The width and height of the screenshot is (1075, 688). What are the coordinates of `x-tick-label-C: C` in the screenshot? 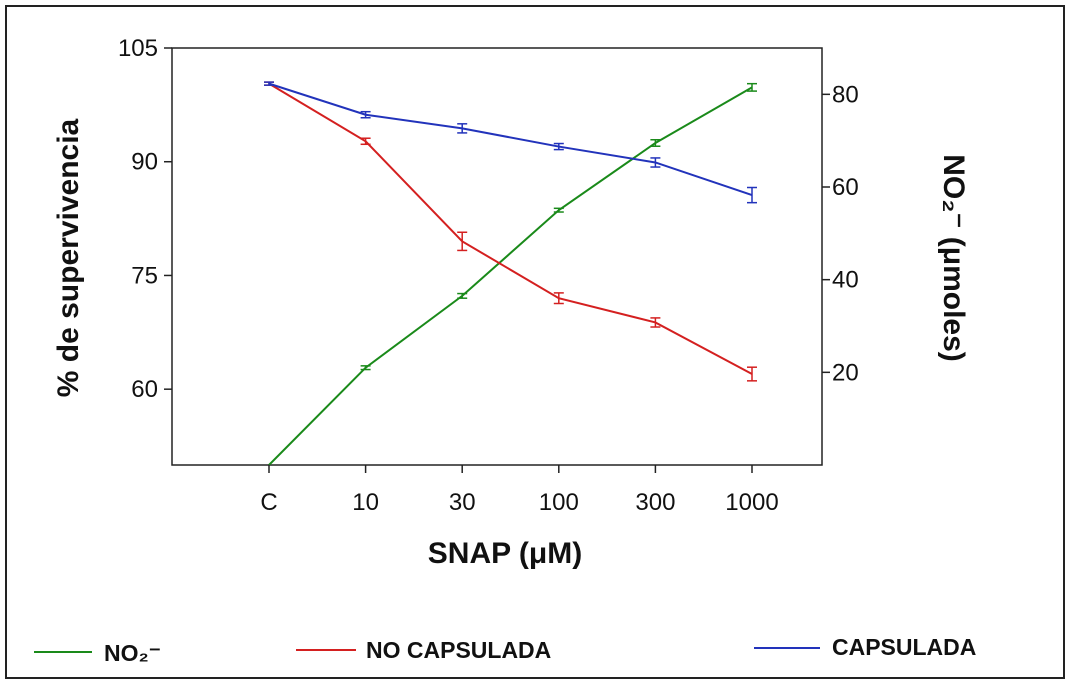 It's located at (268, 502).